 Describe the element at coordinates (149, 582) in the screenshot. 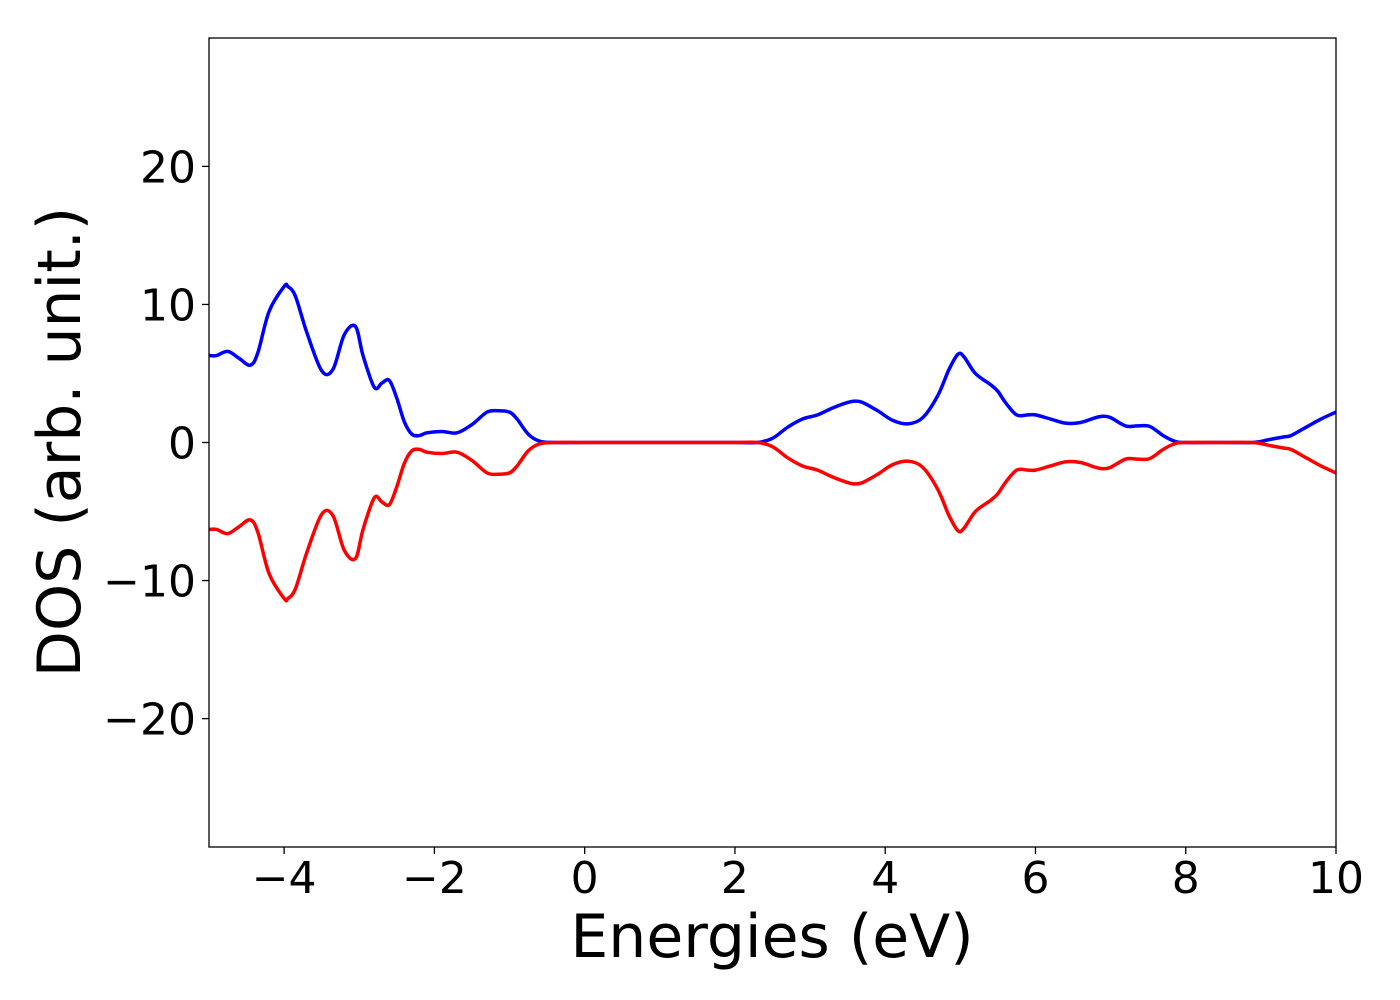

I see `y-tick-label: −10` at that location.